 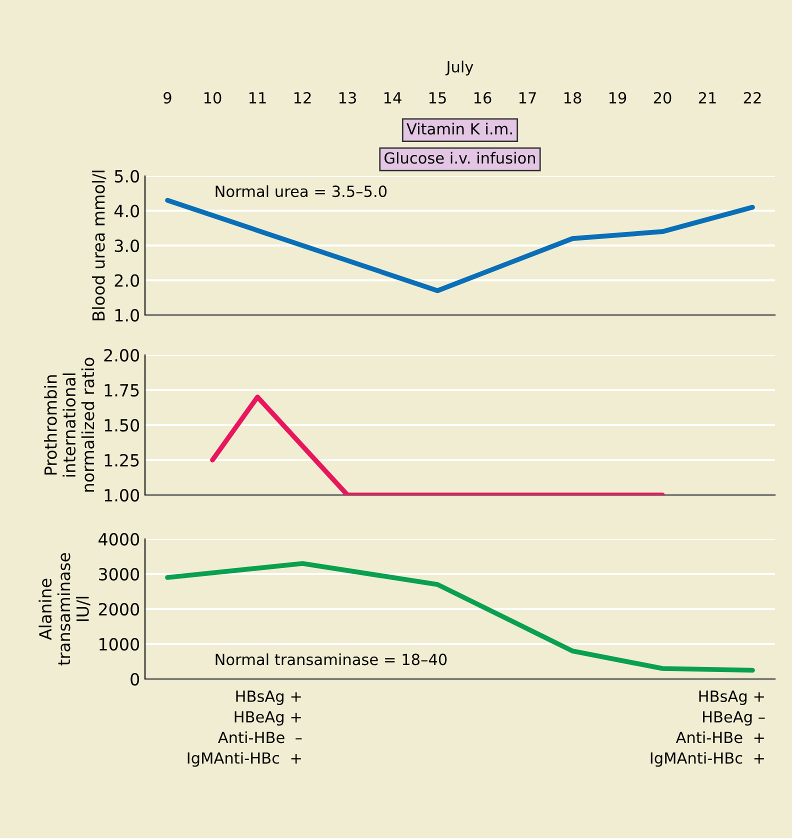 What do you see at coordinates (347, 98) in the screenshot?
I see `x-tick-label: 13` at bounding box center [347, 98].